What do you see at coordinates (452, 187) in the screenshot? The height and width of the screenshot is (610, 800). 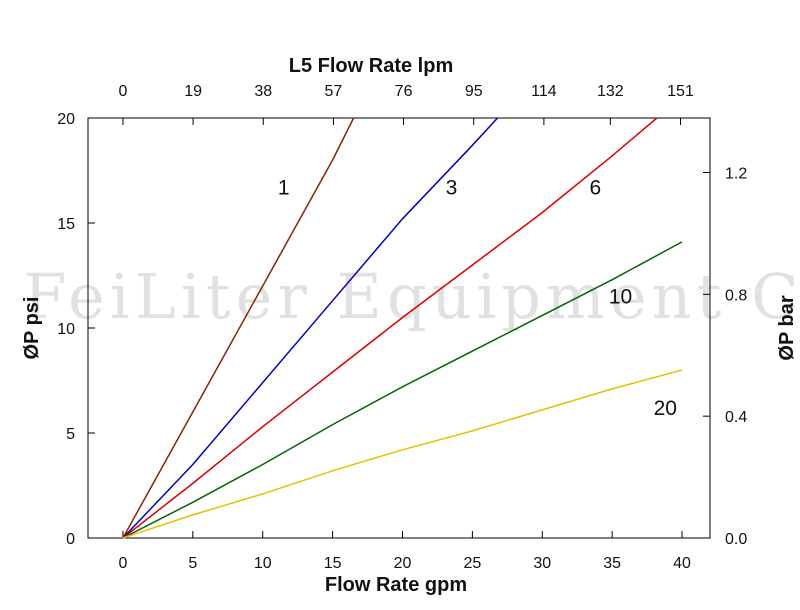 I see `series-label-3: 3` at bounding box center [452, 187].